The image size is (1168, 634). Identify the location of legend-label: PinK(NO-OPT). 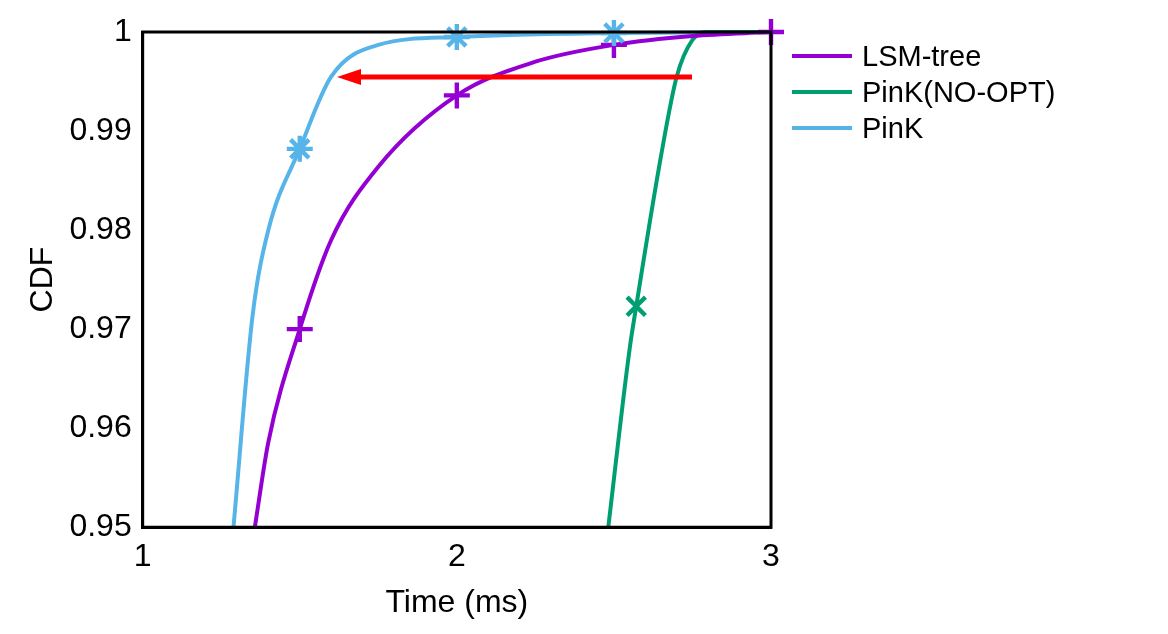
(959, 92).